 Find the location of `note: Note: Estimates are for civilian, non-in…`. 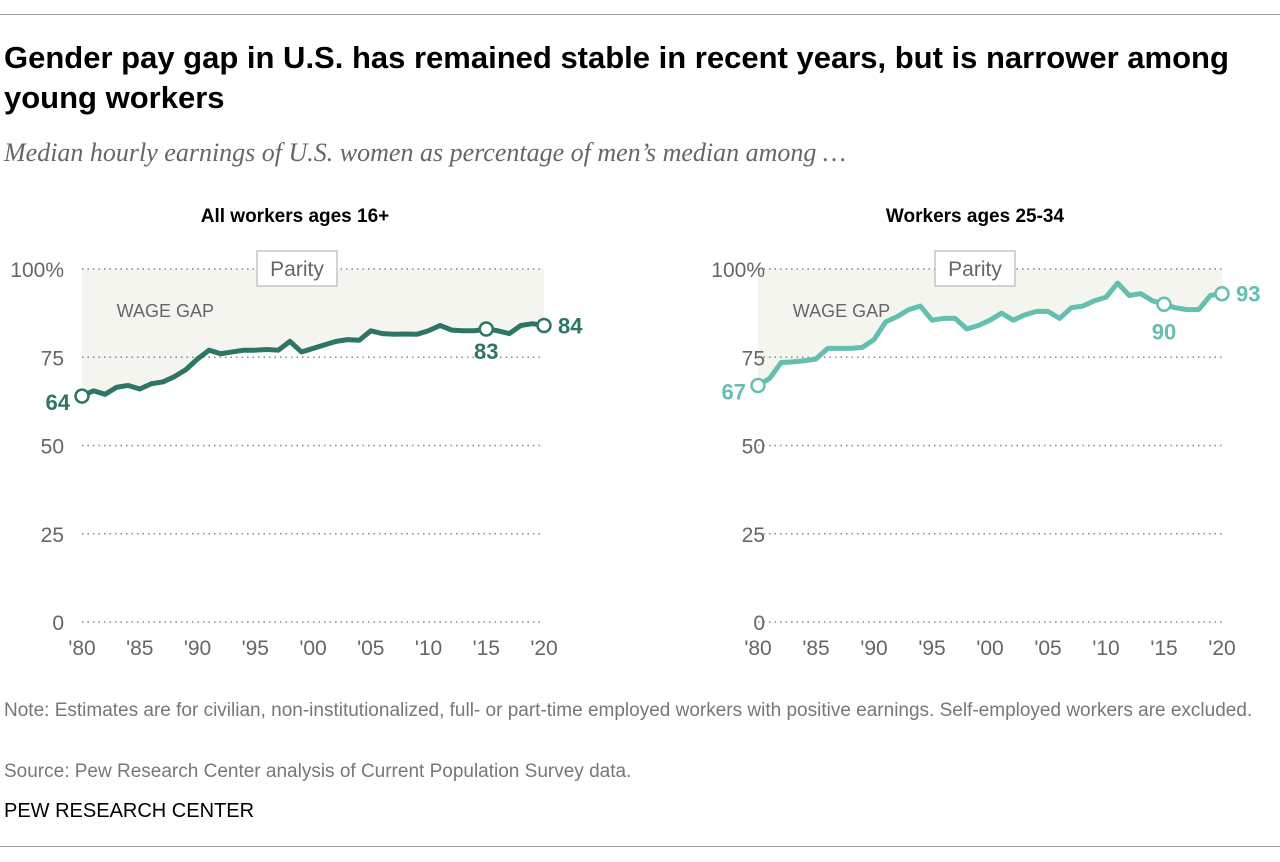

note: Note: Estimates are for civilian, non-in… is located at coordinates (628, 710).